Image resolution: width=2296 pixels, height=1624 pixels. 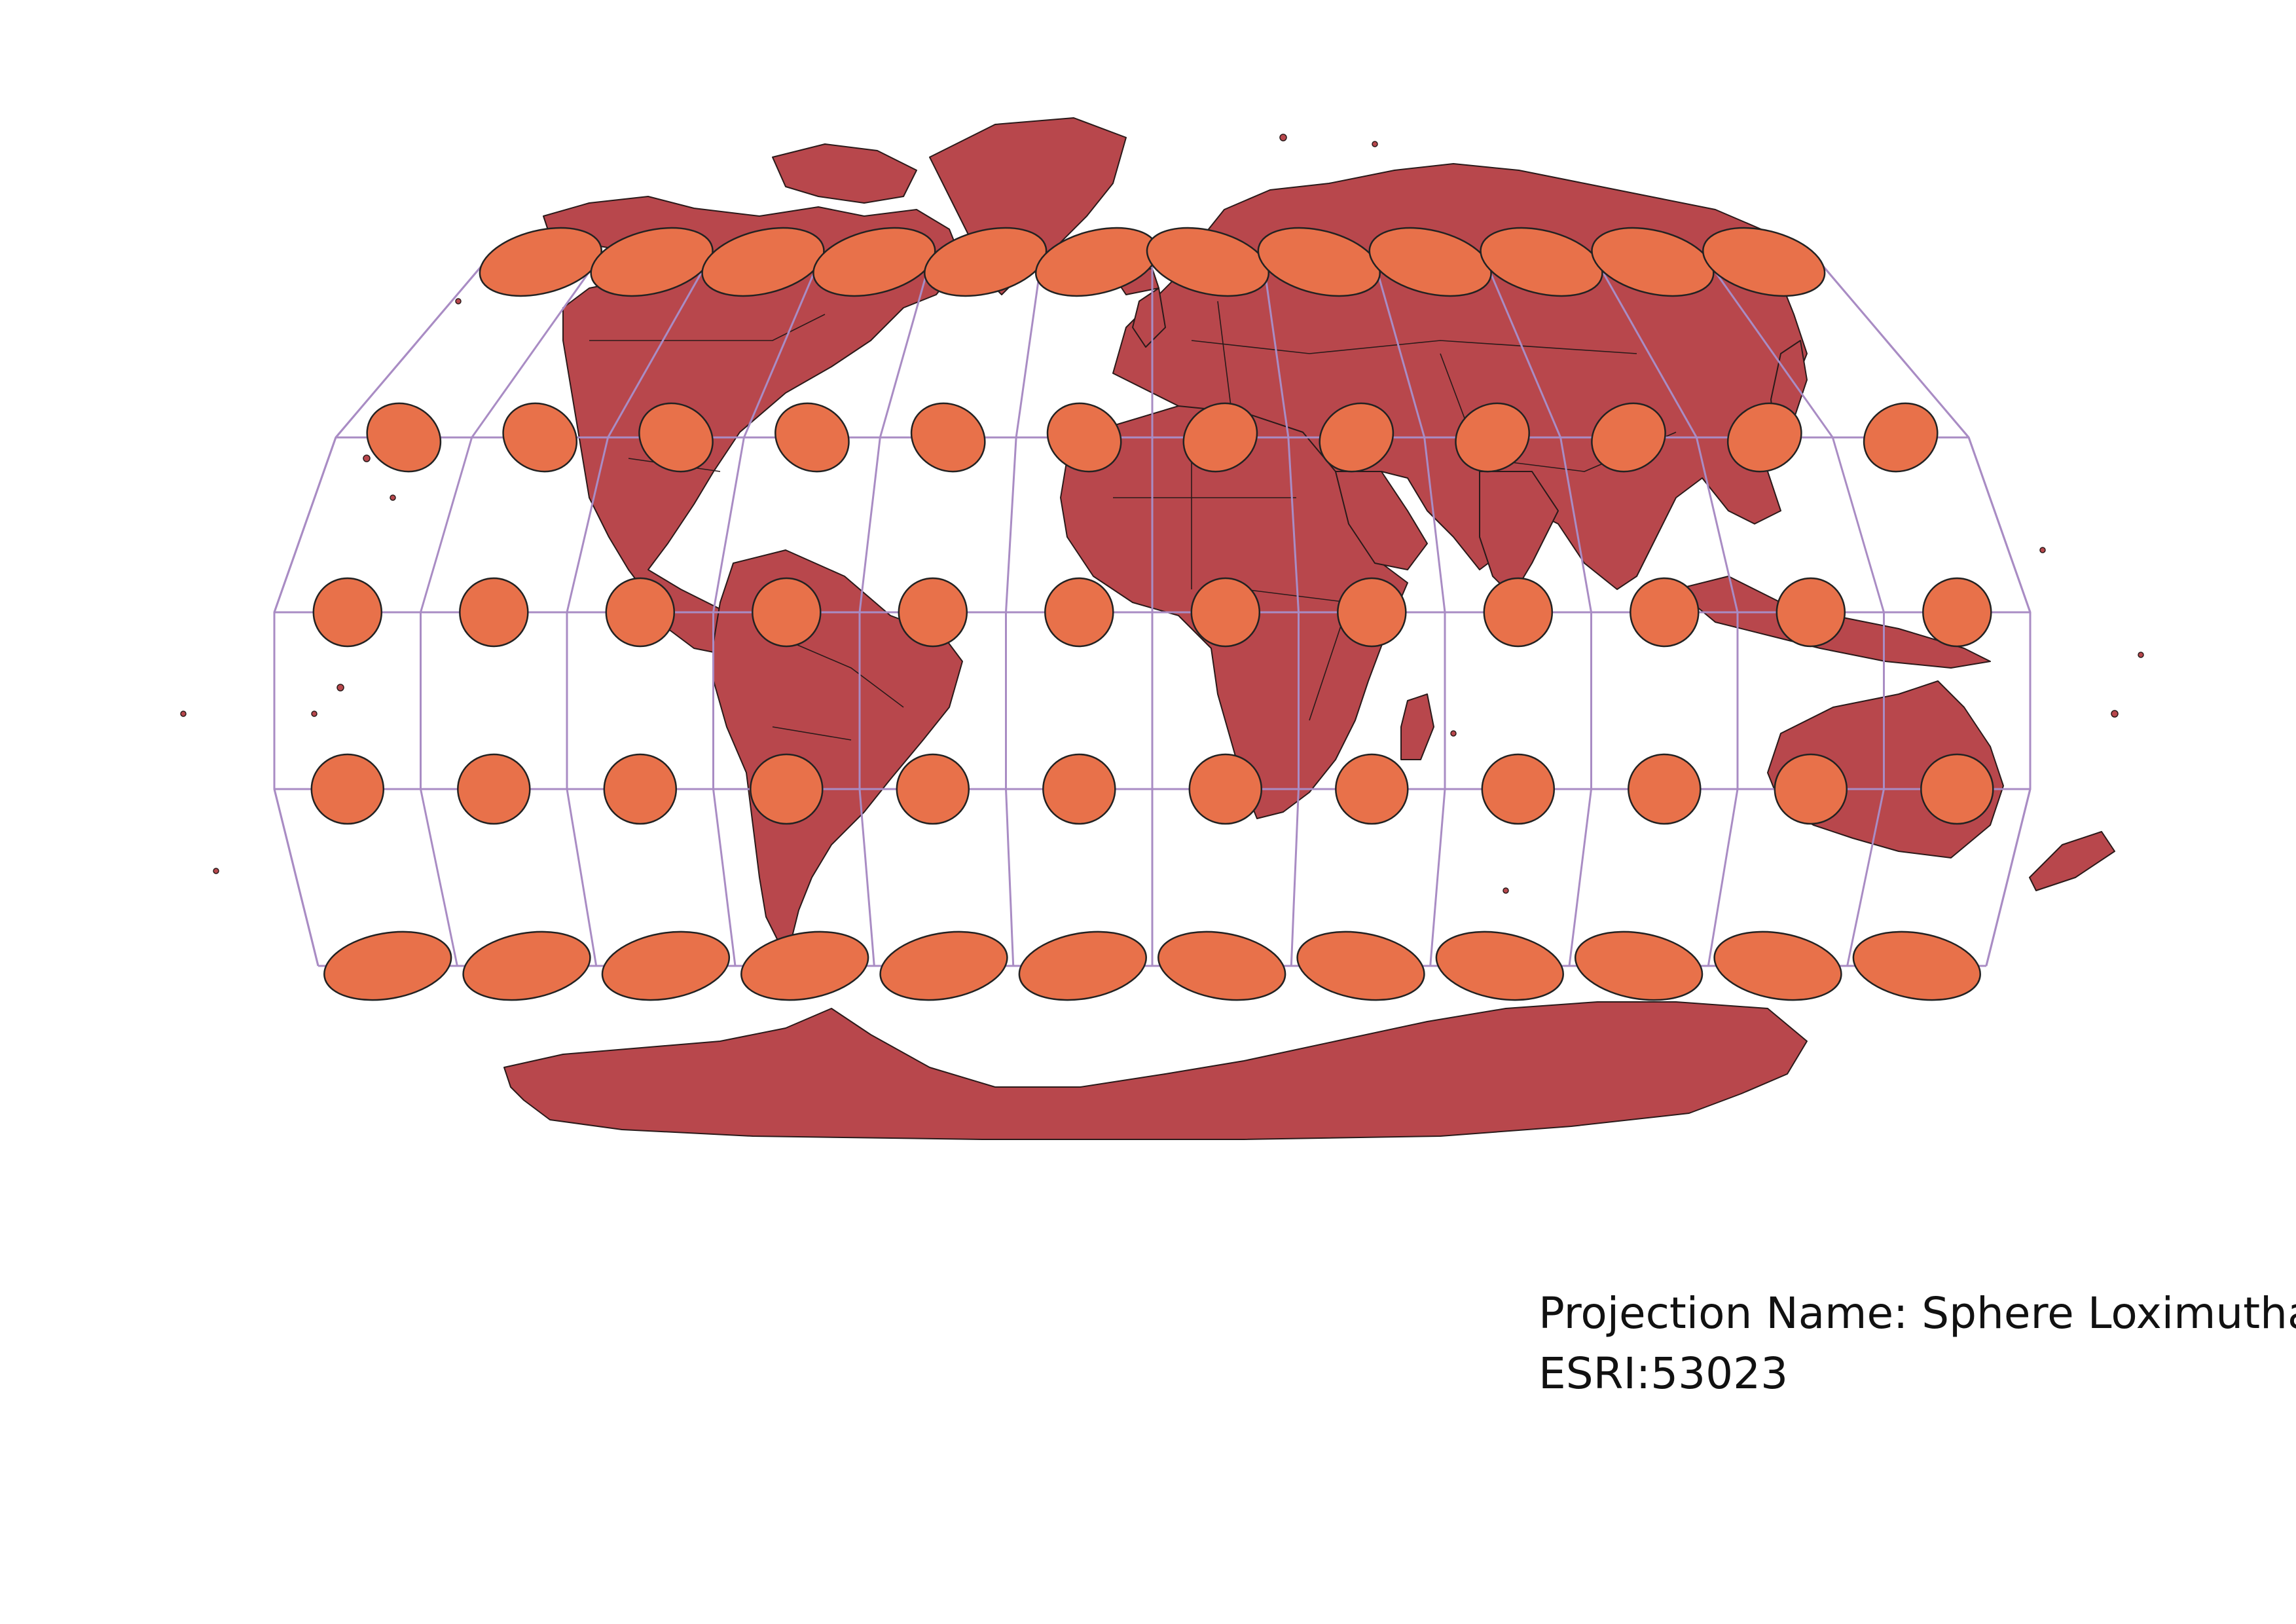 What do you see at coordinates (1664, 1373) in the screenshot?
I see `projection-code-label: ESRI:53023` at bounding box center [1664, 1373].